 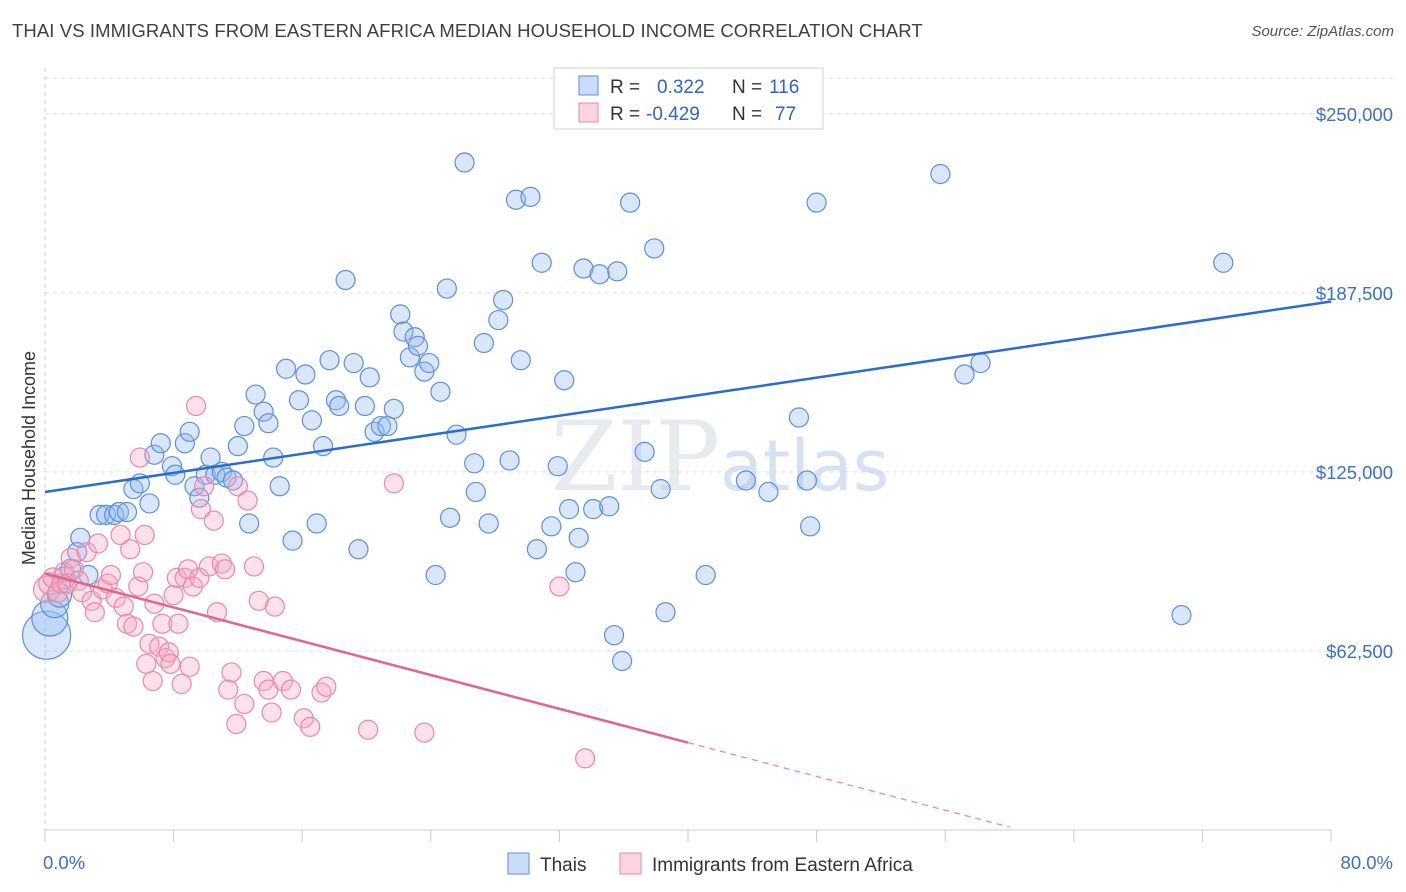 I want to click on x-tick-labels: 0.0% 80.0%, so click(x=718, y=862).